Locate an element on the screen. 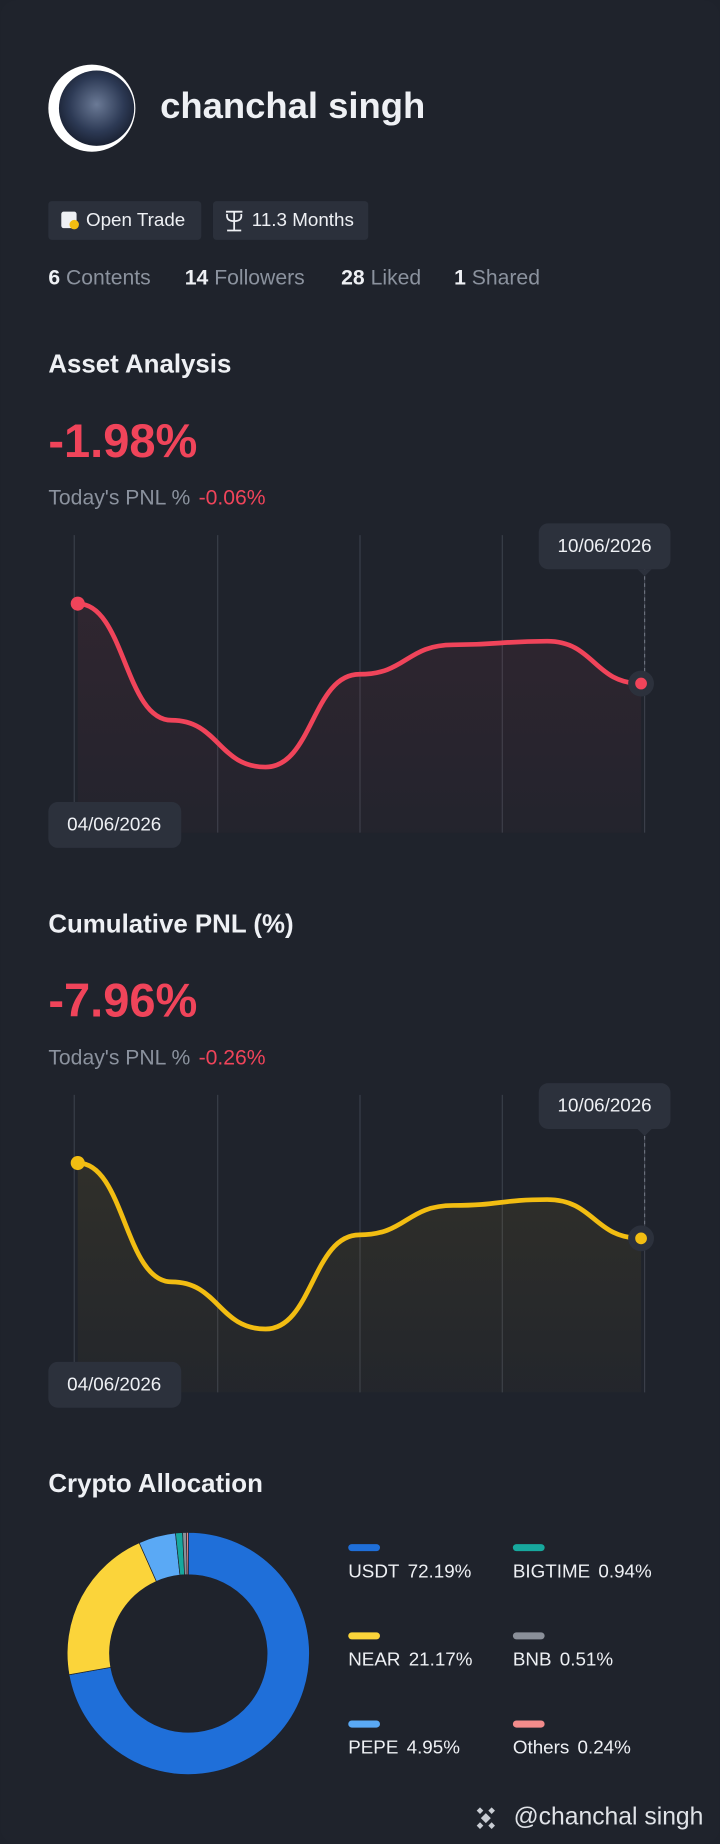 The width and height of the screenshot is (720, 1844). stat: 28 Liked is located at coordinates (381, 277).